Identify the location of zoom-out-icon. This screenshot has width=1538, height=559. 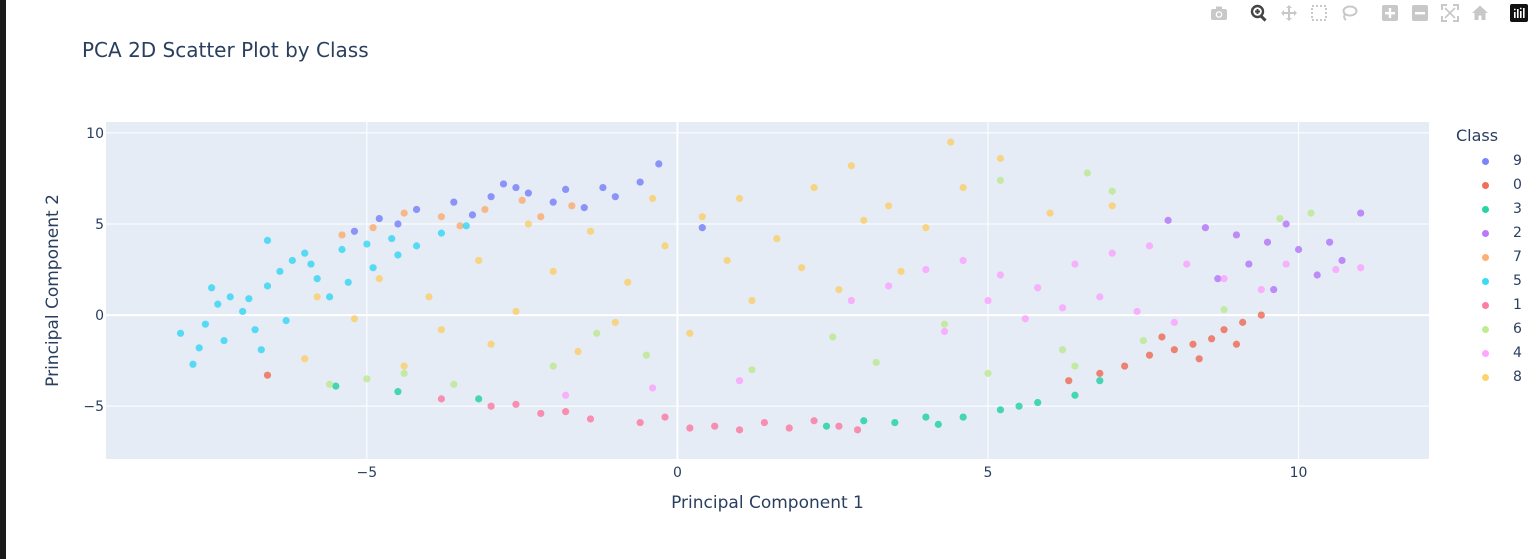
(1420, 13).